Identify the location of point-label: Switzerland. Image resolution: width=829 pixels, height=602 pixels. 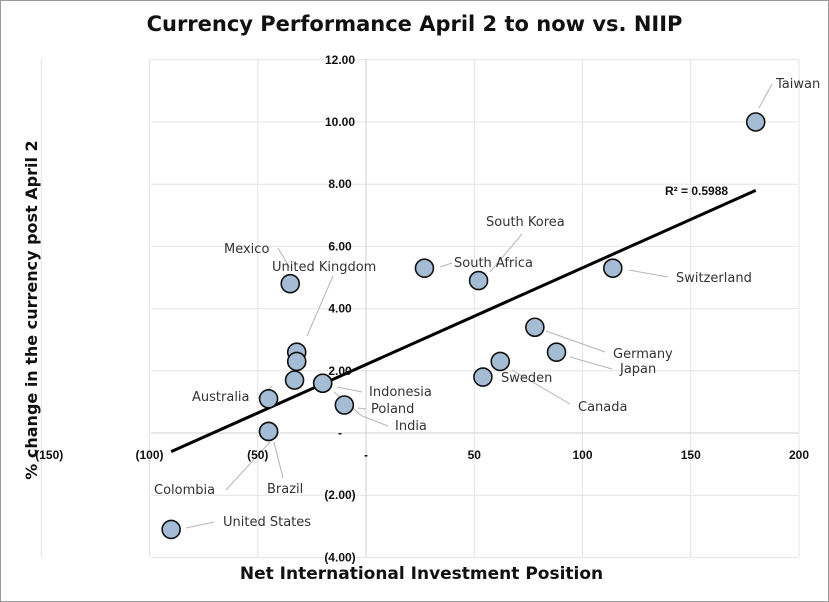
(714, 278).